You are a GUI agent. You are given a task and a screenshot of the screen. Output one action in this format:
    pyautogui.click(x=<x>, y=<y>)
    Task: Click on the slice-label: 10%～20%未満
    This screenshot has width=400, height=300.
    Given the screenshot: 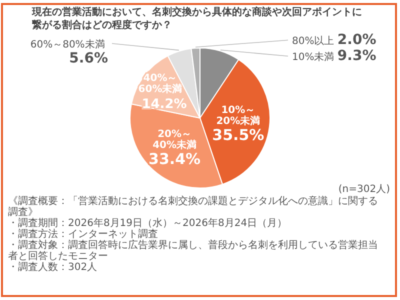 What is the action you would take?
    pyautogui.click(x=238, y=115)
    